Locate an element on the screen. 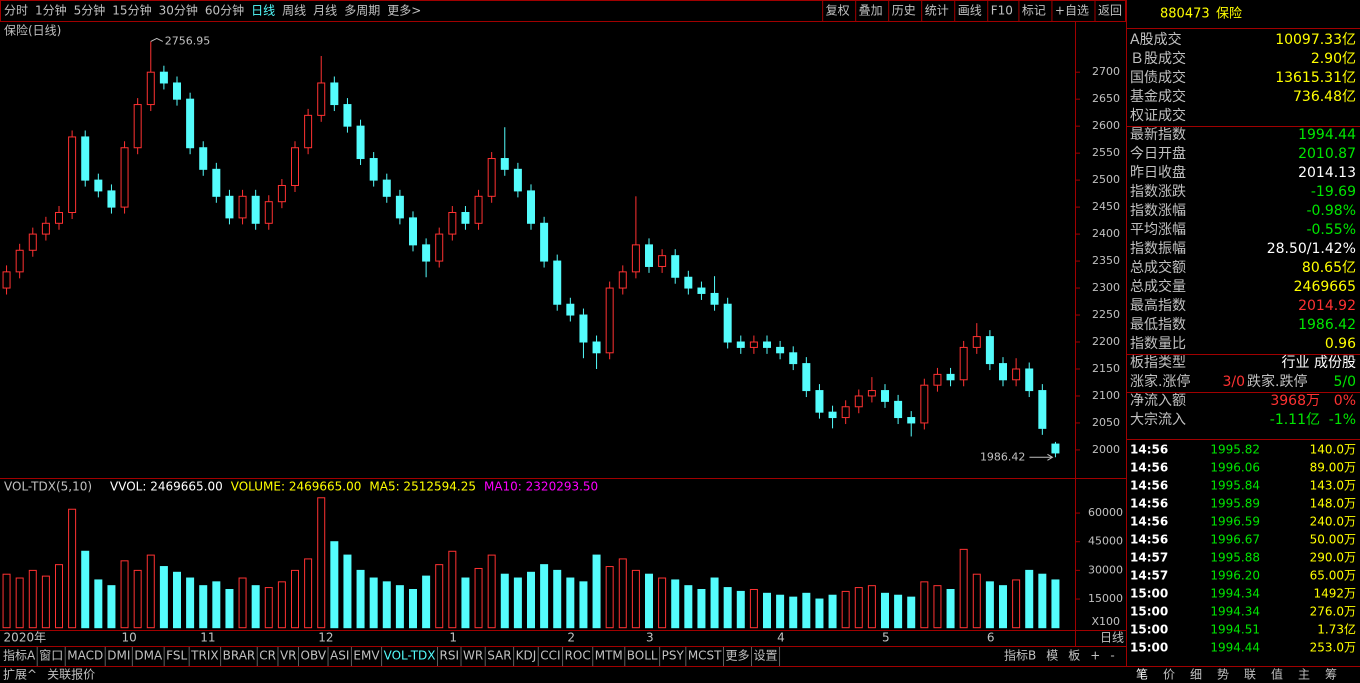 This screenshot has width=1360, height=683. low-label: 1986.42 is located at coordinates (1003, 456).